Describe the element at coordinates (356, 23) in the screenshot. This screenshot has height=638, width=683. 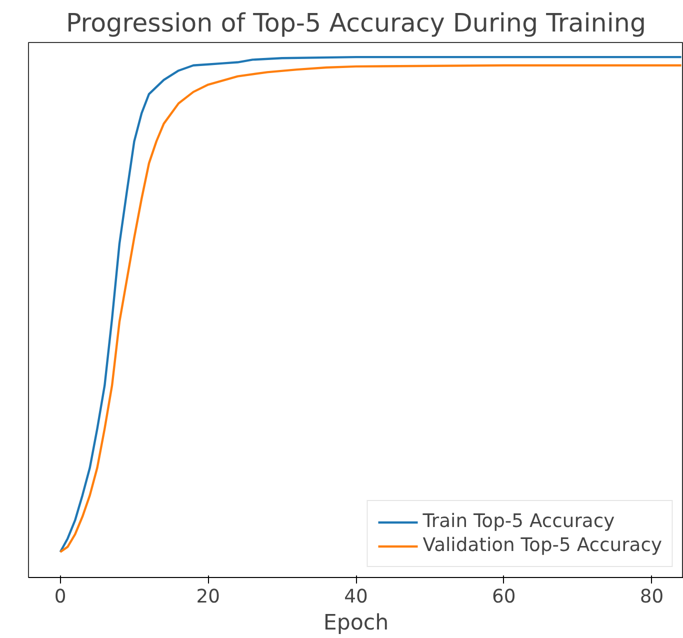
I see `chart-title: Progression of Top-5 Accuracy During Training` at that location.